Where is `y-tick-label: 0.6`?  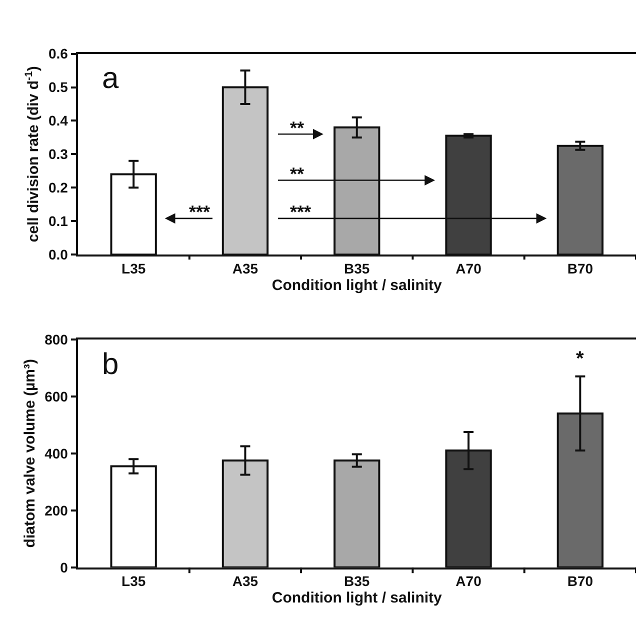 y-tick-label: 0.6 is located at coordinates (58, 54).